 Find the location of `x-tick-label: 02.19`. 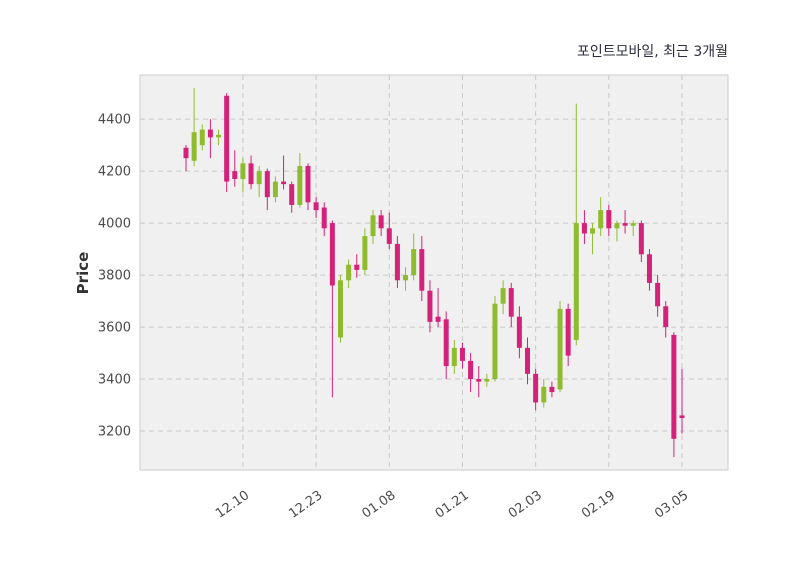

x-tick-label: 02.19 is located at coordinates (598, 505).